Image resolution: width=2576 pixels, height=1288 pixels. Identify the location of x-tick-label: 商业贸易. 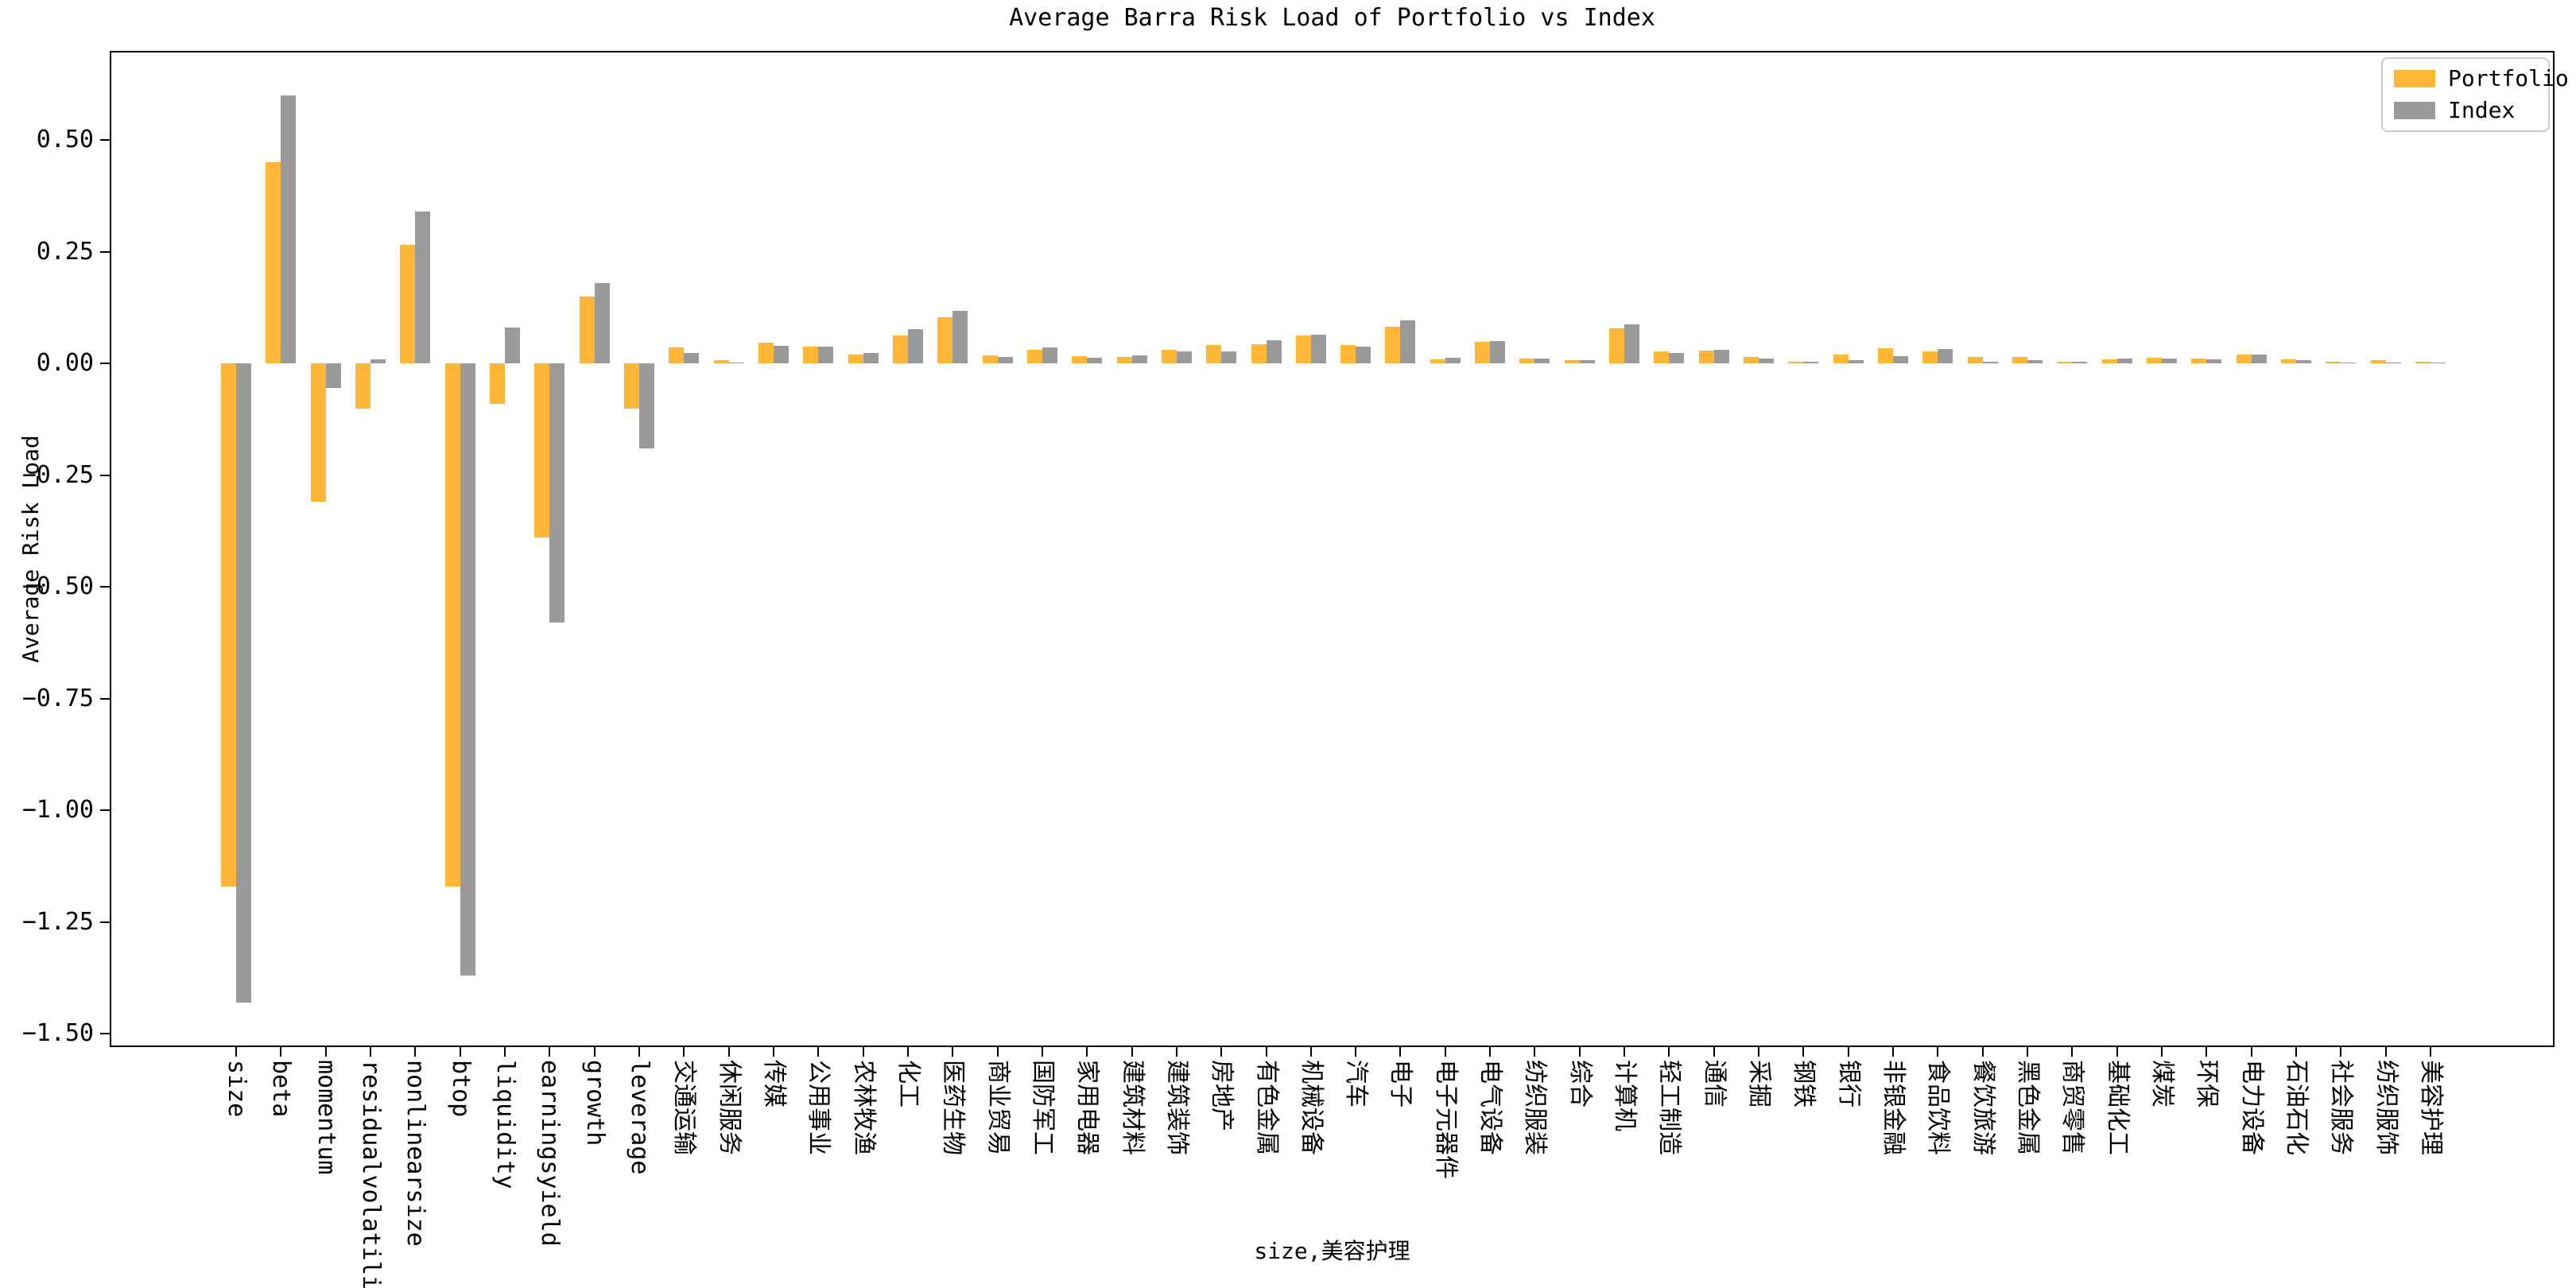
(998, 1107).